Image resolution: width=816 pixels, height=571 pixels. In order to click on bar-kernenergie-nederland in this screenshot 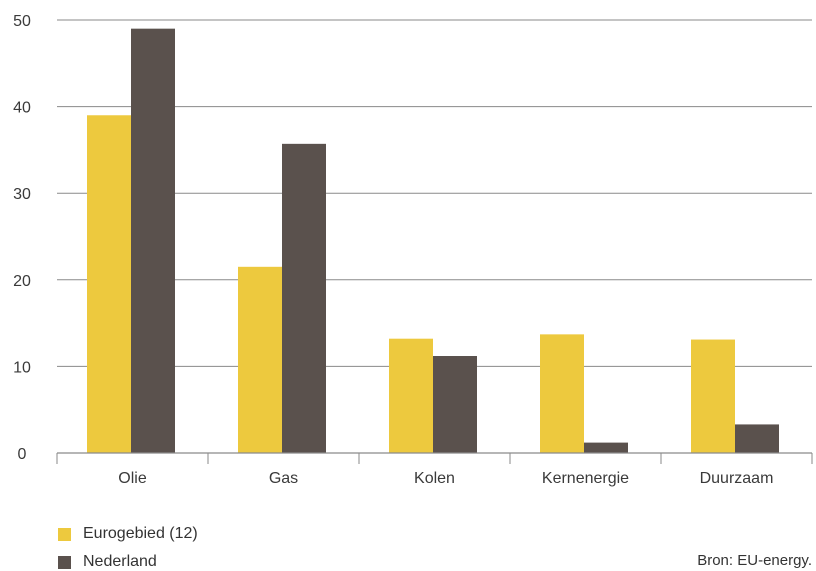, I will do `click(606, 447)`.